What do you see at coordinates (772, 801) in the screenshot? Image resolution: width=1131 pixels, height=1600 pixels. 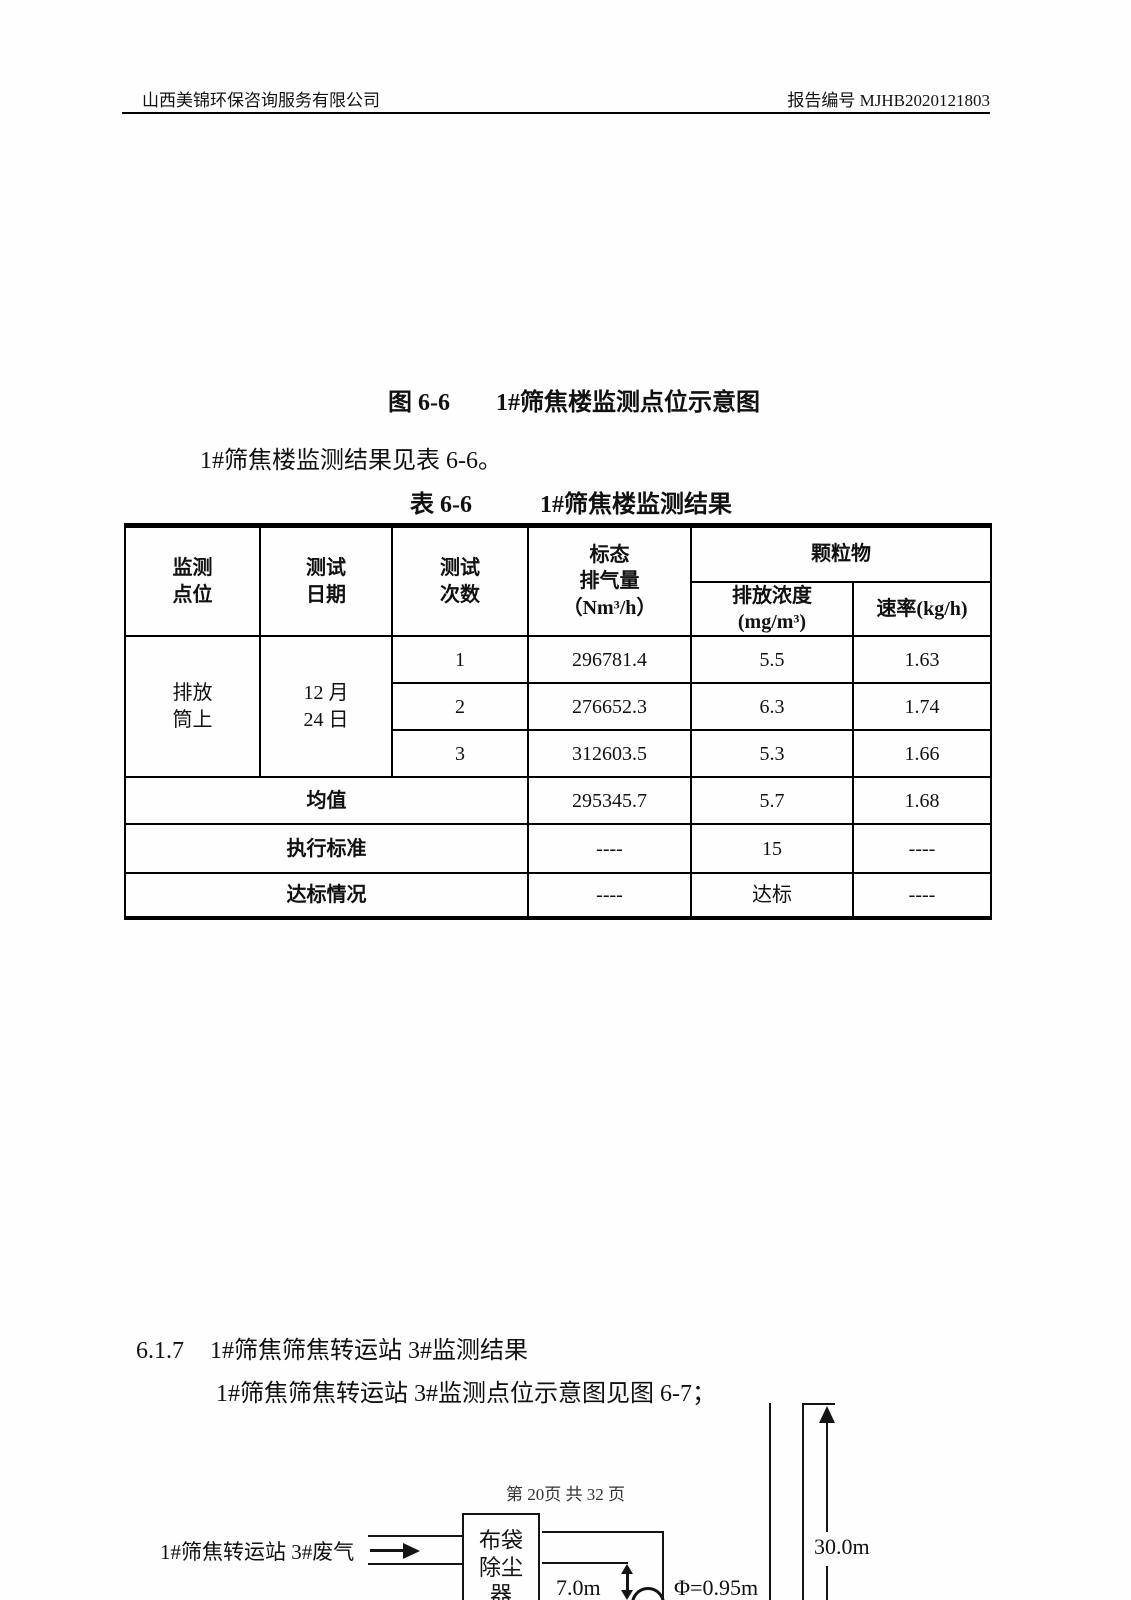 I see `cell-conc: 5.7` at bounding box center [772, 801].